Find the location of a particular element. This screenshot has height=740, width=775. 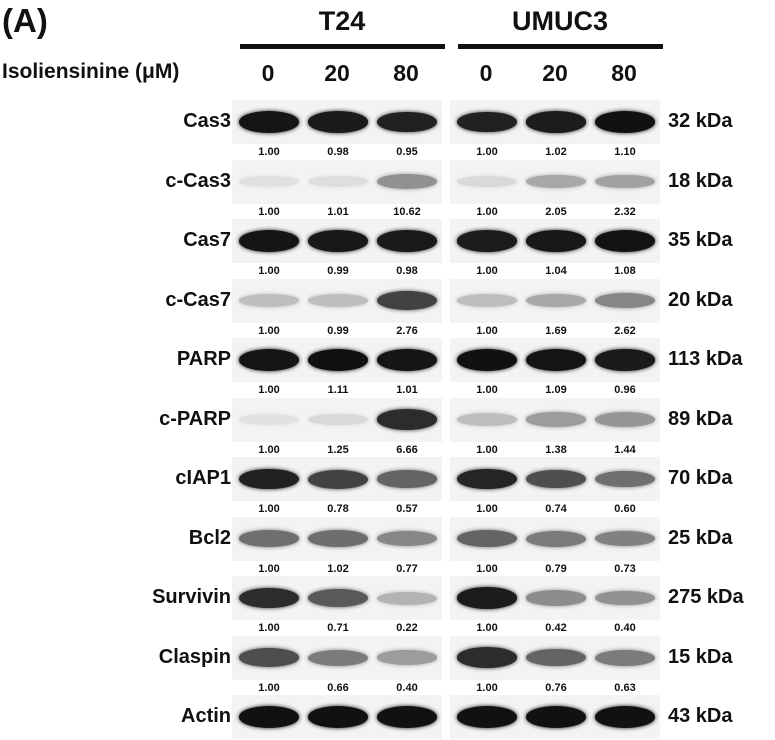

quantification-value: 0.63 is located at coordinates (625, 687).